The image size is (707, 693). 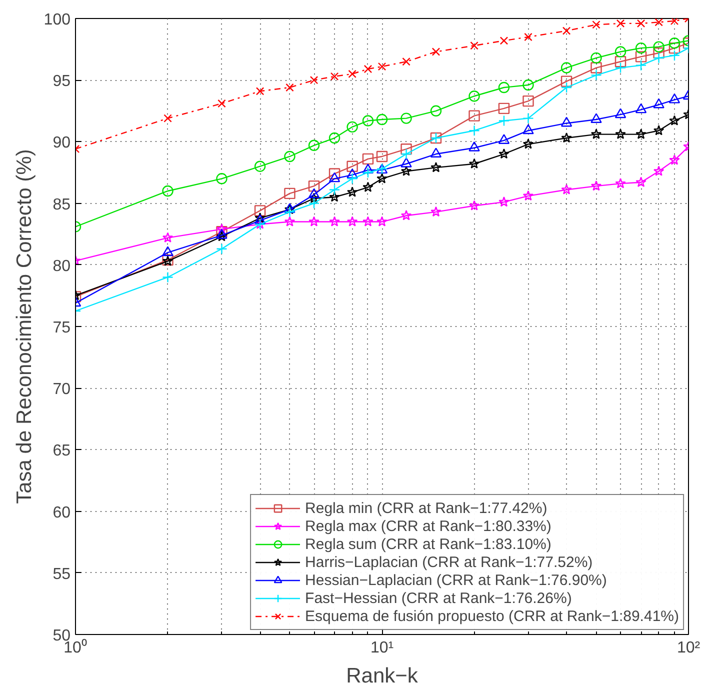 What do you see at coordinates (438, 598) in the screenshot?
I see `legend-label: Fast−Hessian (CRR at Rank−1:76.26%)` at bounding box center [438, 598].